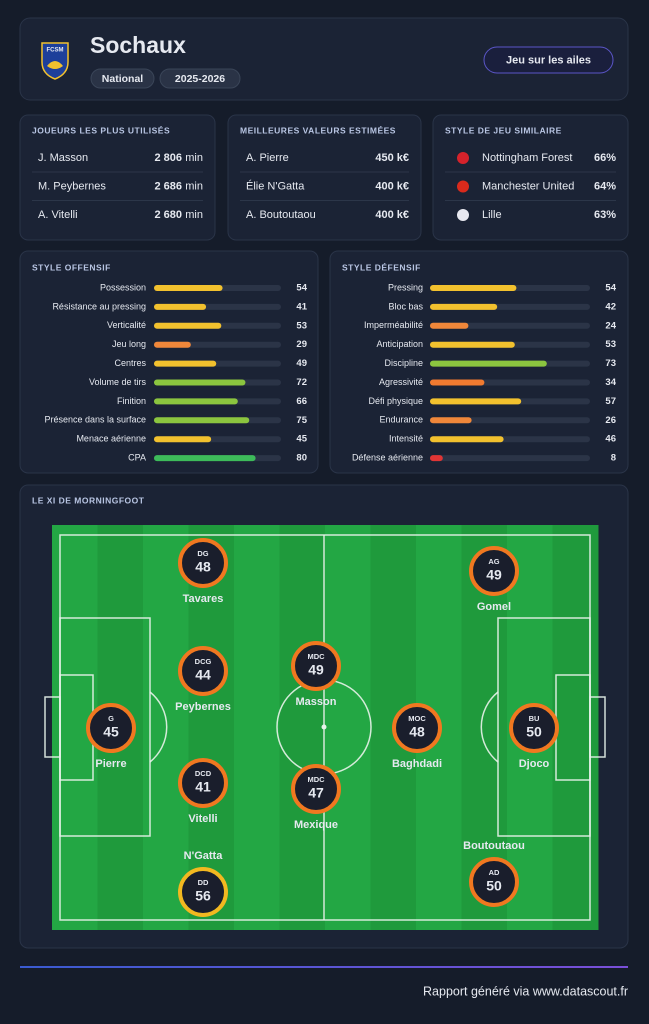 The height and width of the screenshot is (1024, 649). Describe the element at coordinates (381, 267) in the screenshot. I see `card-title: STYLE DÉFENSIF` at that location.